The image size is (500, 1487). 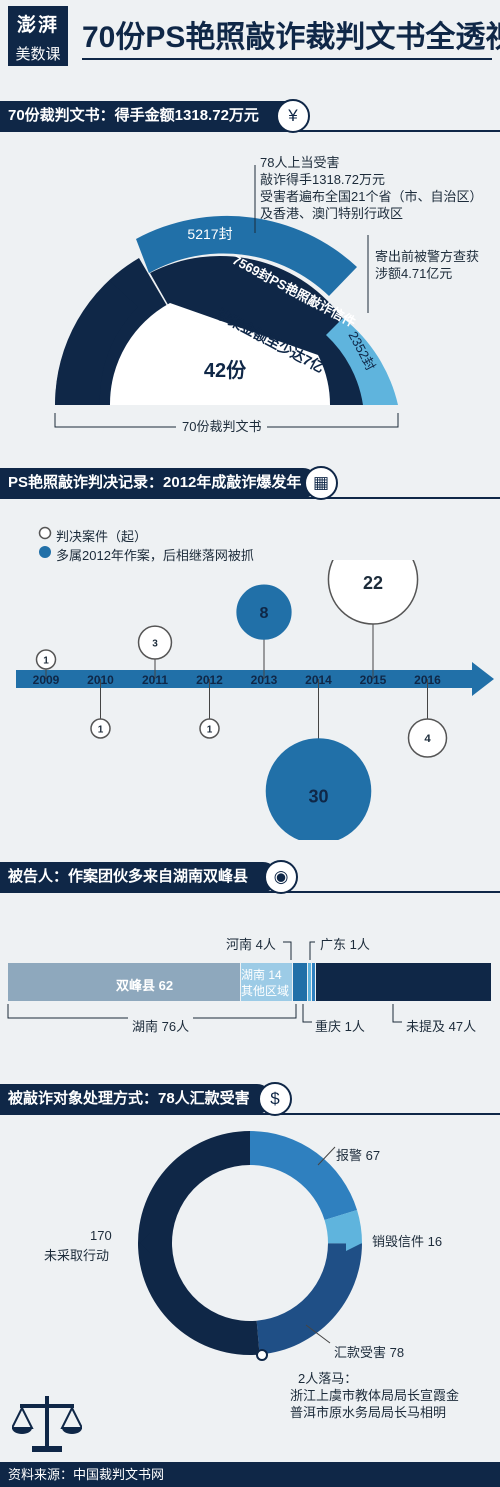 I want to click on bubble-2009, so click(x=46, y=659).